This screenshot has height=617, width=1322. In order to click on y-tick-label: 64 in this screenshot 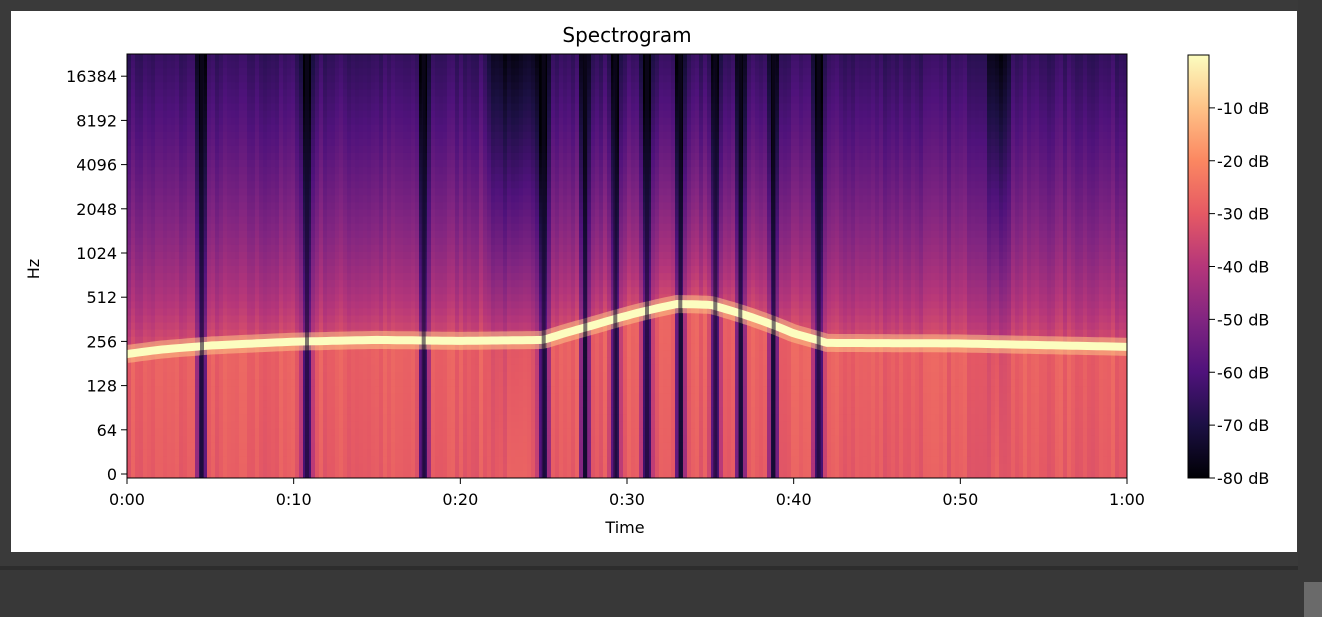, I will do `click(107, 430)`.